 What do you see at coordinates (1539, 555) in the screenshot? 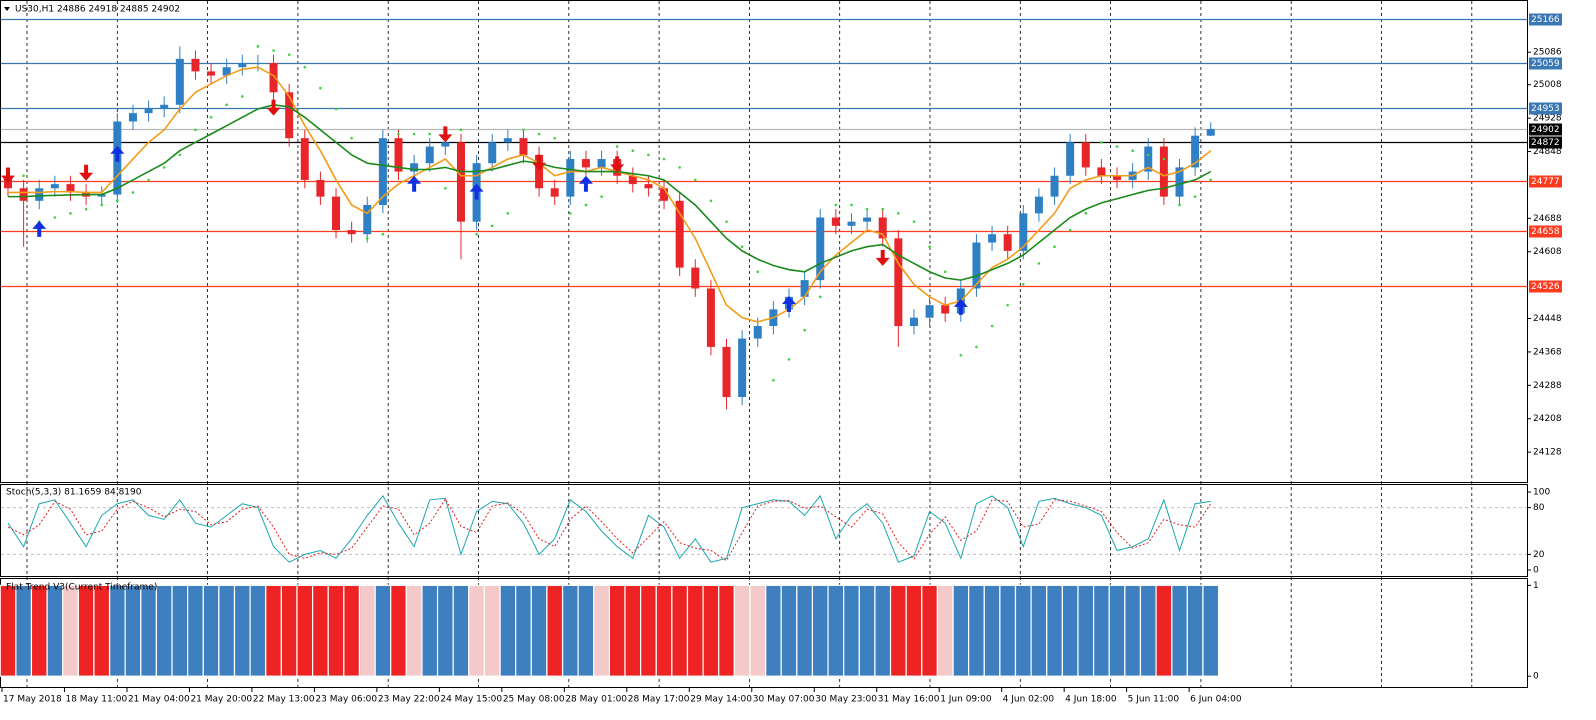
I see `y-tick-label: 20` at bounding box center [1539, 555].